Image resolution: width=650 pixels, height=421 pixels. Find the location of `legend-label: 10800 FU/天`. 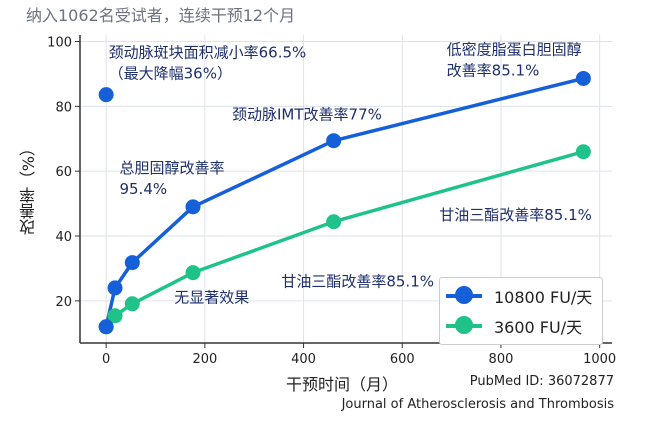

legend-label: 10800 FU/天 is located at coordinates (543, 297).